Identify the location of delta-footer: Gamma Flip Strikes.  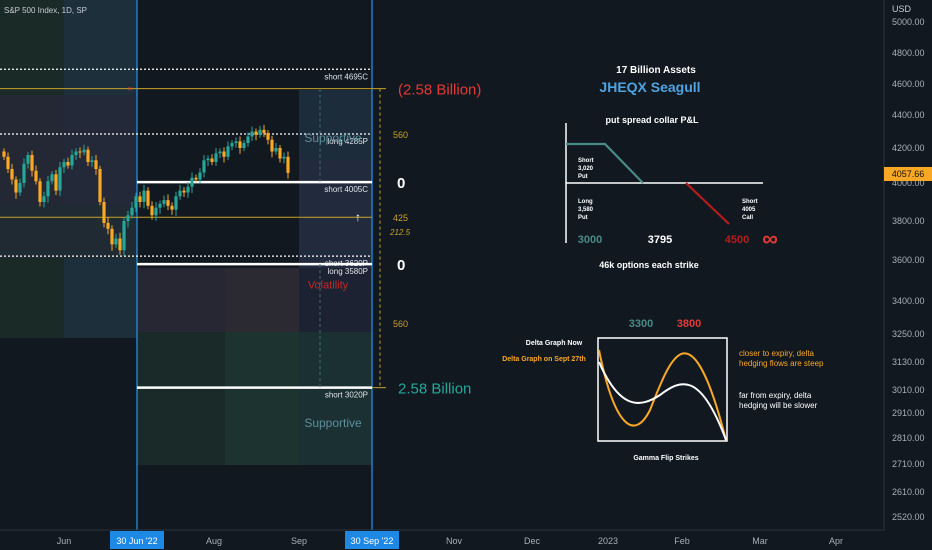
(665, 458).